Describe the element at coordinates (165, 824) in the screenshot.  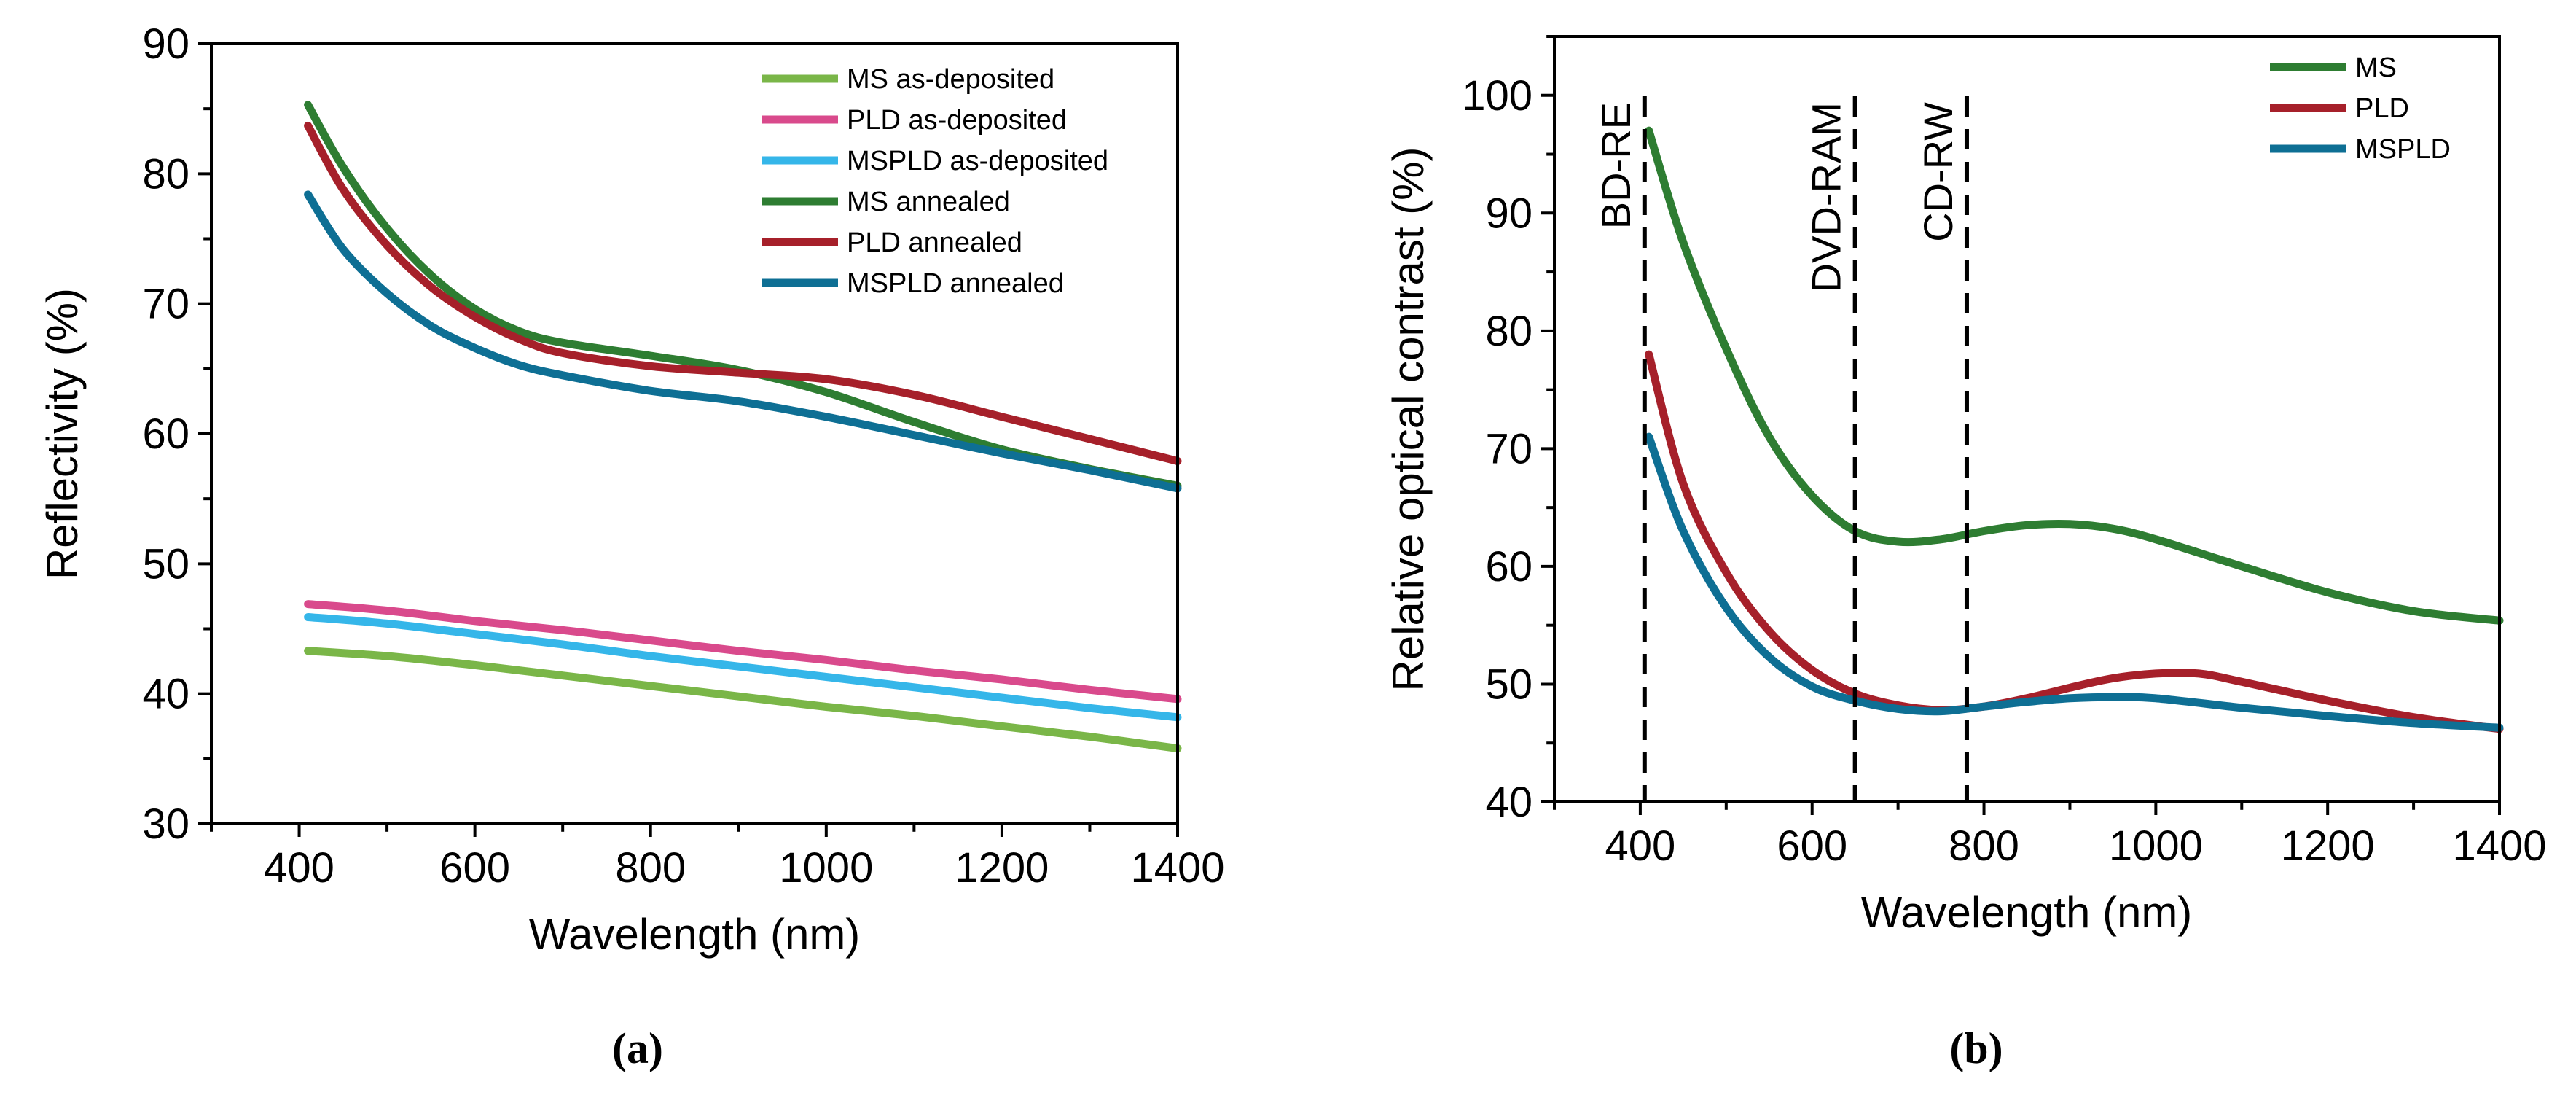
I see `y-tick-label: 30` at that location.